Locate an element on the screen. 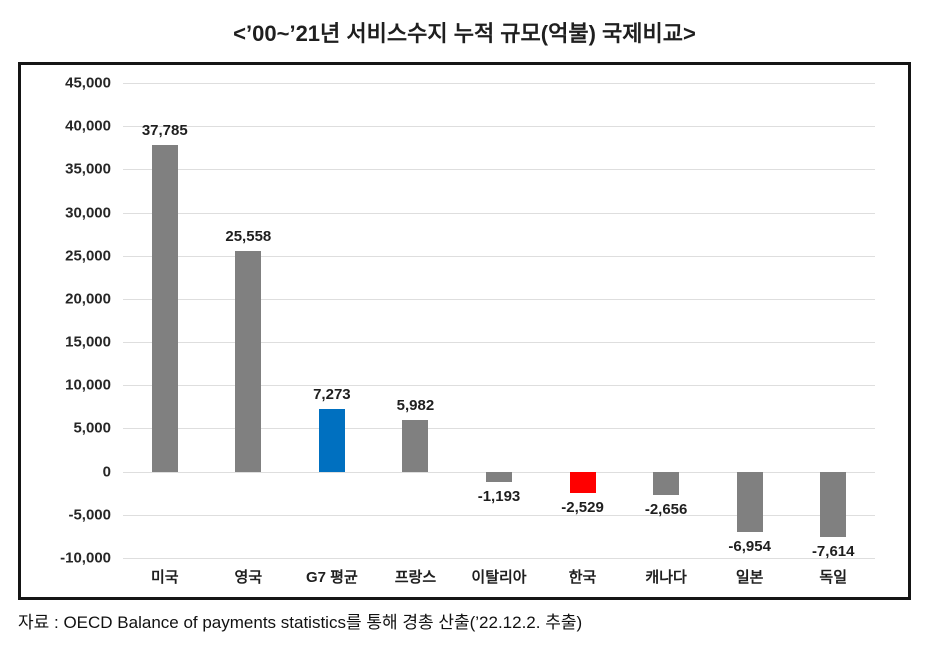 The image size is (929, 647). y-axis-label: 10,000 is located at coordinates (88, 385).